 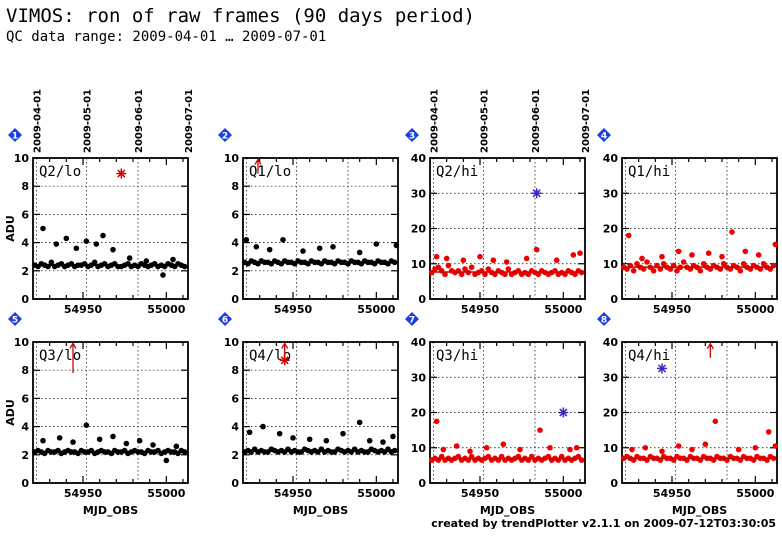 What do you see at coordinates (507, 510) in the screenshot?
I see `x-axis-label: MJD_OBS` at bounding box center [507, 510].